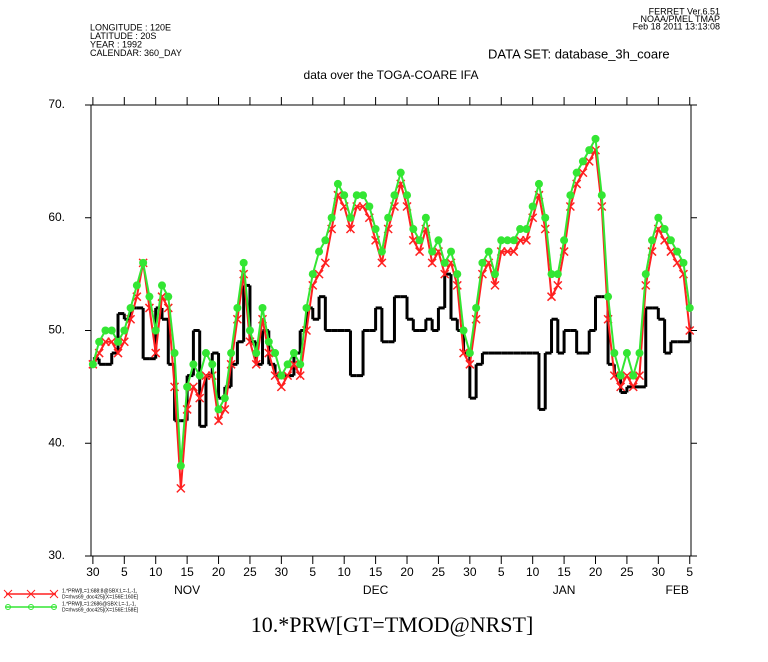 This screenshot has height=662, width=768. What do you see at coordinates (677, 590) in the screenshot?
I see `month-label: FEB` at bounding box center [677, 590].